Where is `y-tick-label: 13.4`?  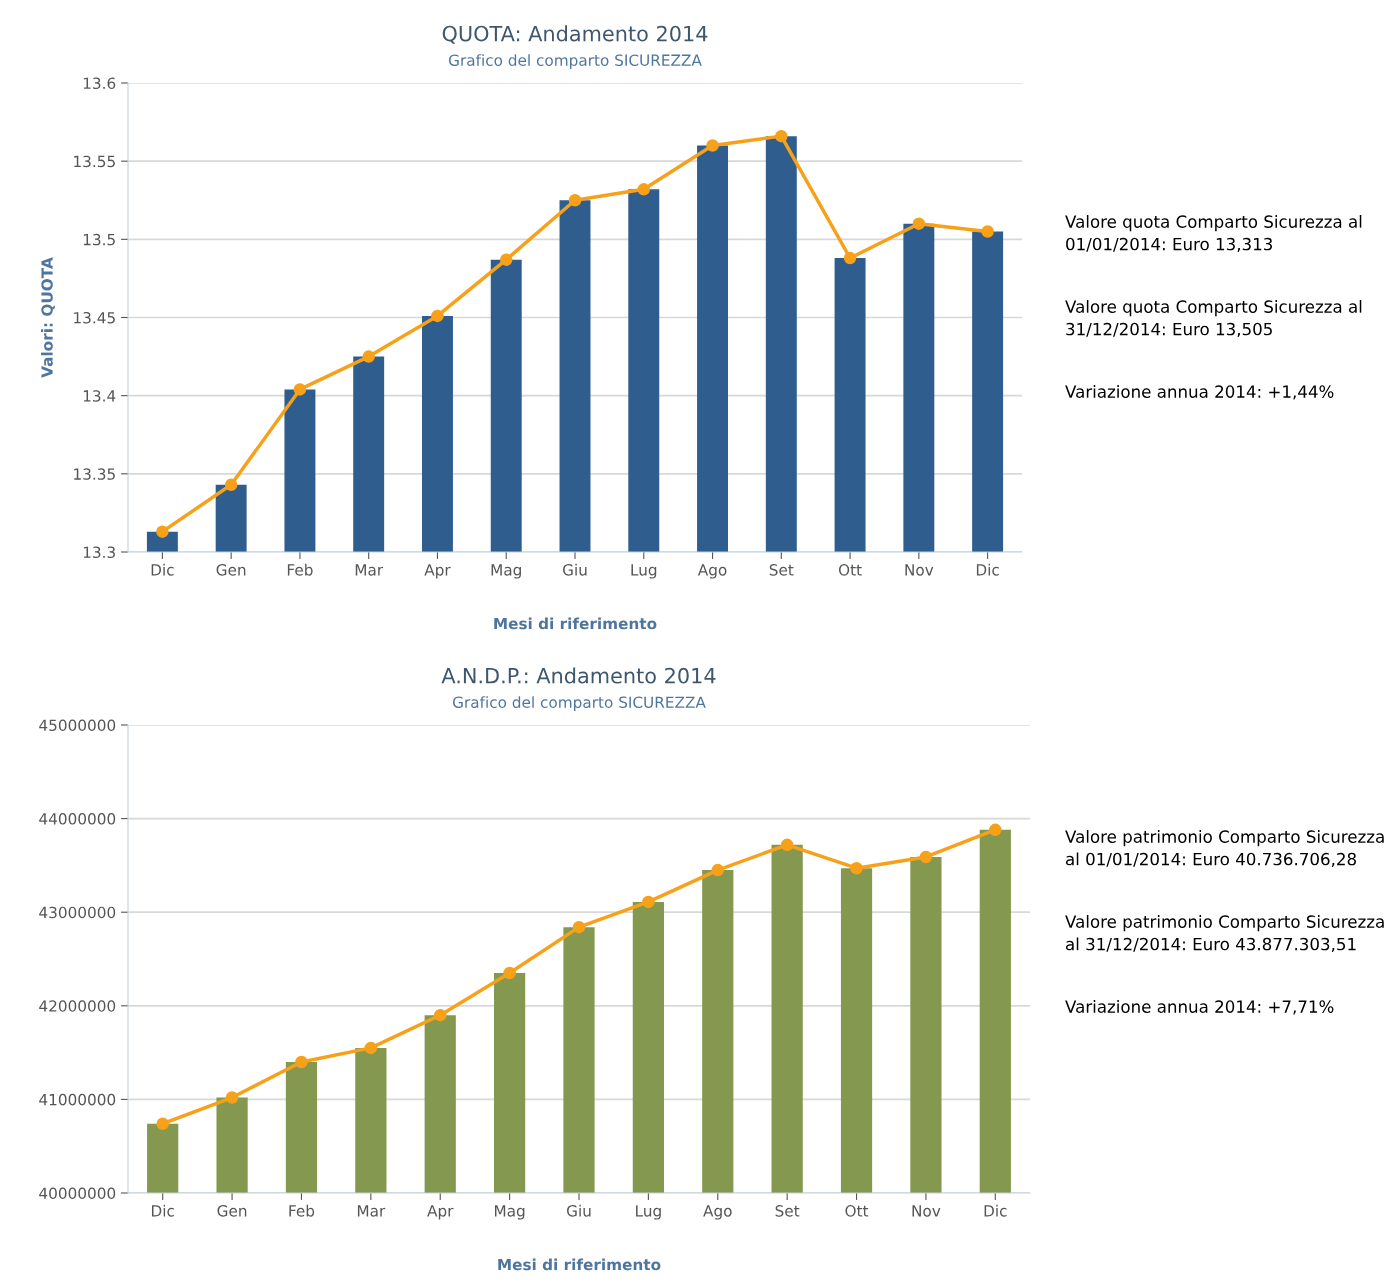
y-tick-label: 13.4 is located at coordinates (99, 396).